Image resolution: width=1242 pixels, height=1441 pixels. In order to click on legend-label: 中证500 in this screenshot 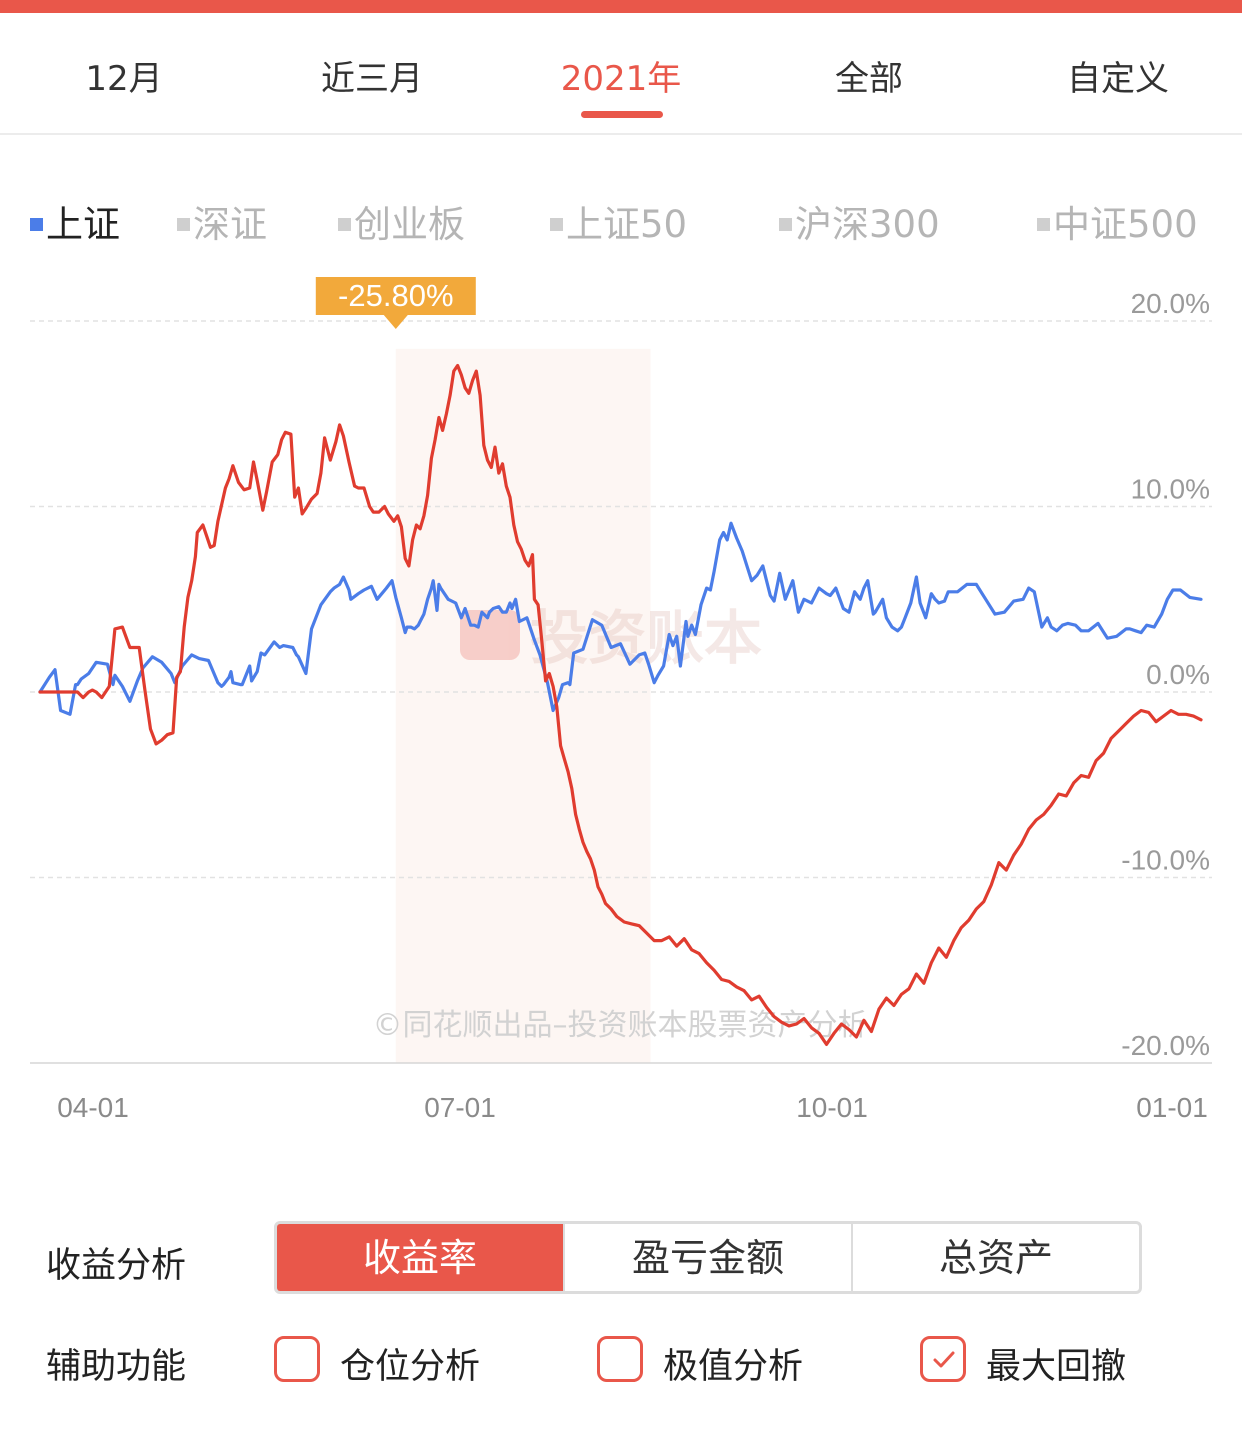, I will do `click(1125, 224)`.